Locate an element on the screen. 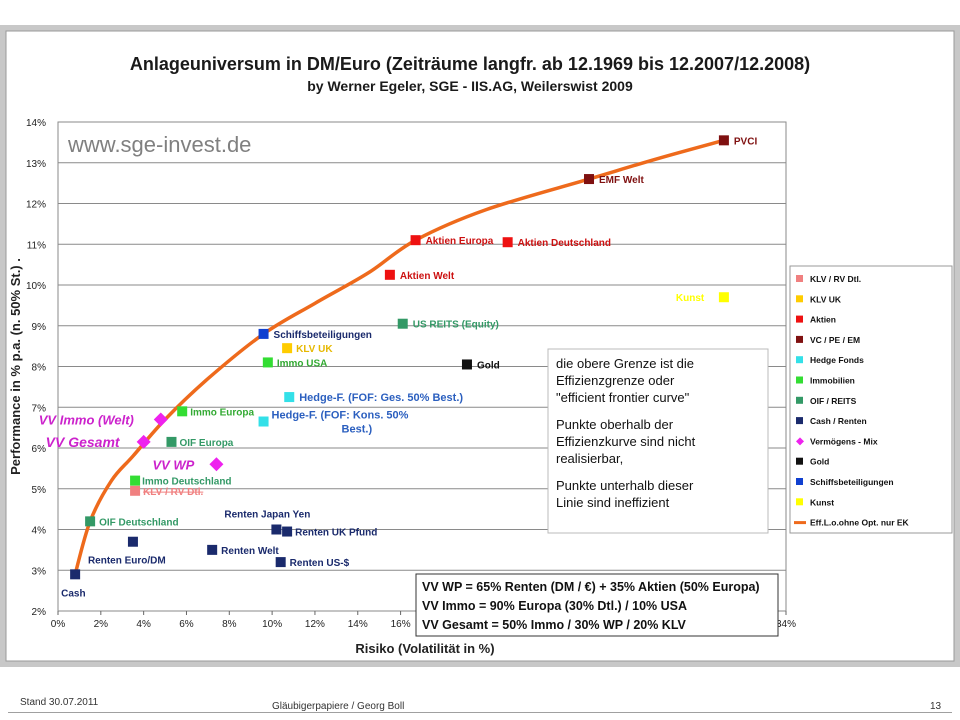 Image resolution: width=960 pixels, height=720 pixels. mix-box is located at coordinates (597, 605).